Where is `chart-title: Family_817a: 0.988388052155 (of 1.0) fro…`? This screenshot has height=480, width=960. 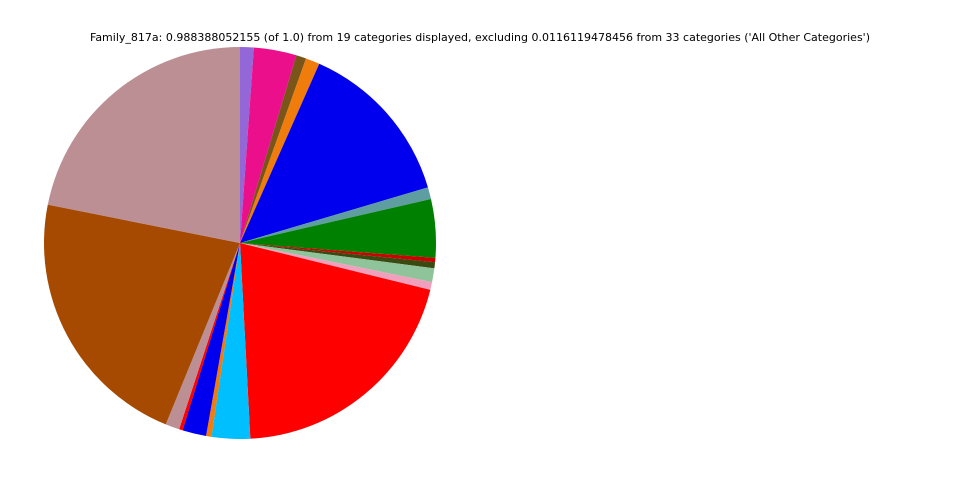 chart-title: Family_817a: 0.988388052155 (of 1.0) fro… is located at coordinates (480, 37).